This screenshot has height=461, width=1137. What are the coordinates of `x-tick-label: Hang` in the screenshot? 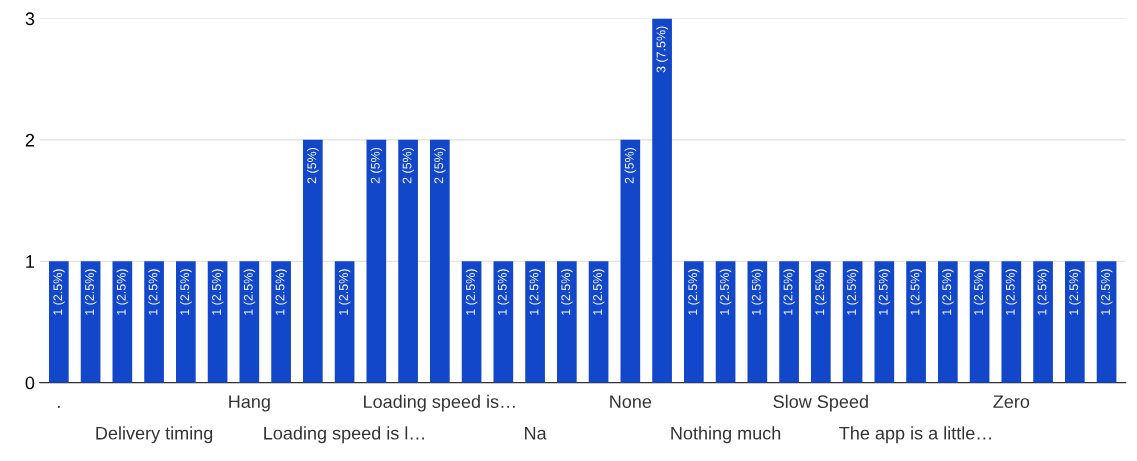 It's located at (249, 403).